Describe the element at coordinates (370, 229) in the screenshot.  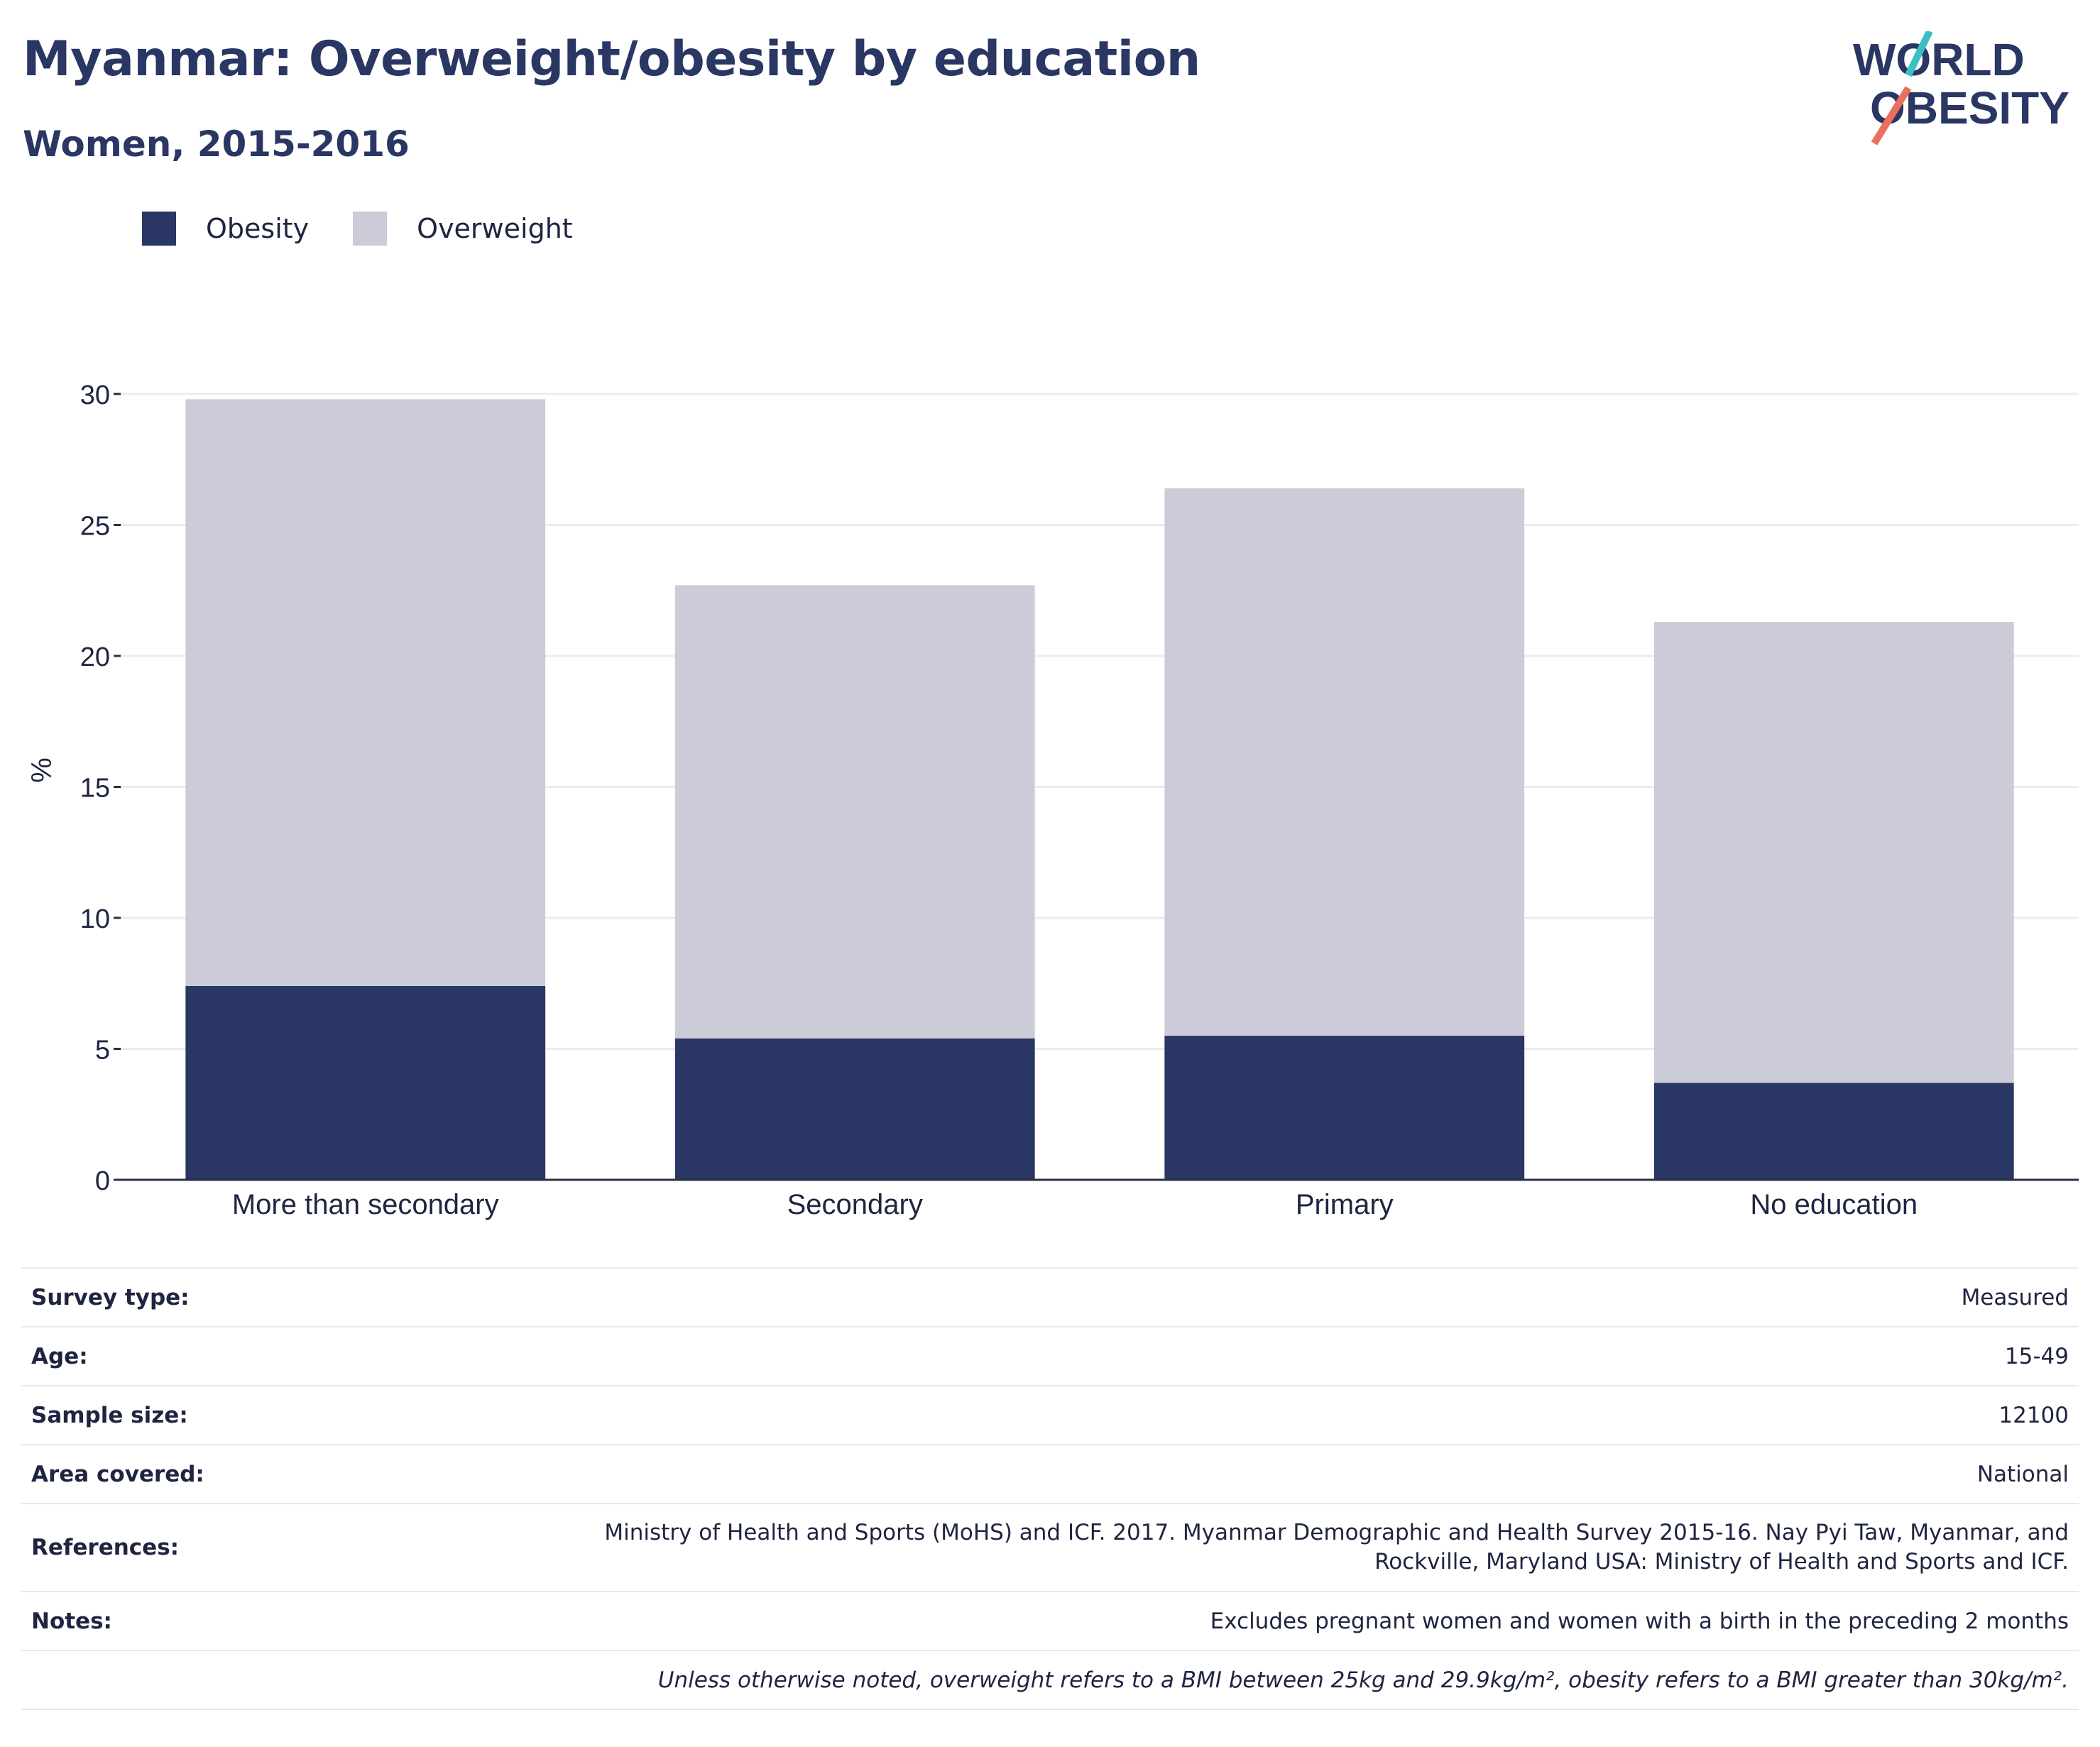
I see `legend-swatch-overweight` at that location.